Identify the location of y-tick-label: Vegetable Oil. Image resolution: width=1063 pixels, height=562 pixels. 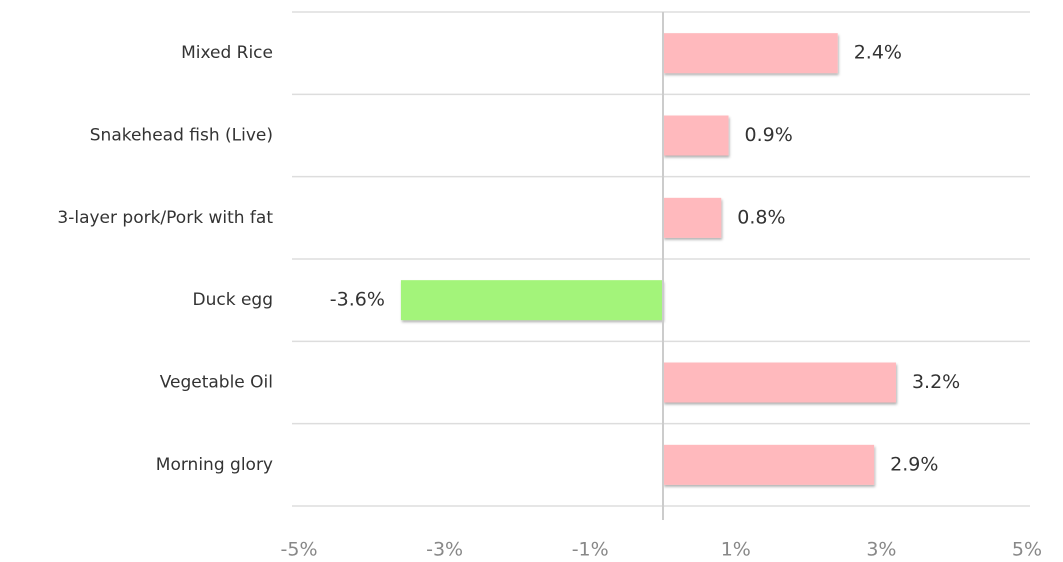
(216, 383).